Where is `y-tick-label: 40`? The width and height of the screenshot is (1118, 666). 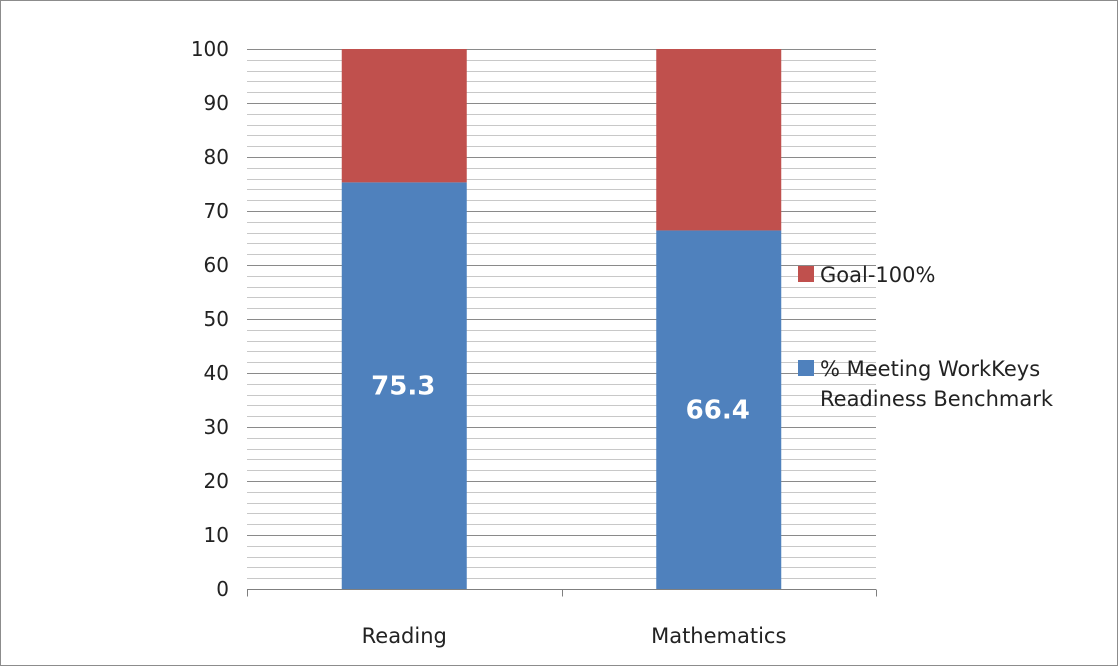 y-tick-label: 40 is located at coordinates (216, 373).